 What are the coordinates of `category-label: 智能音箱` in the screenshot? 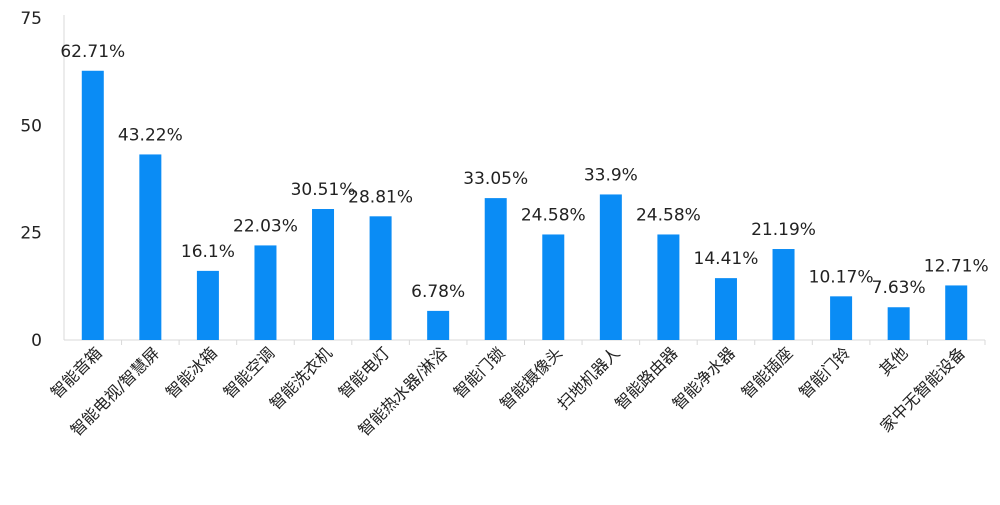 It's located at (76, 372).